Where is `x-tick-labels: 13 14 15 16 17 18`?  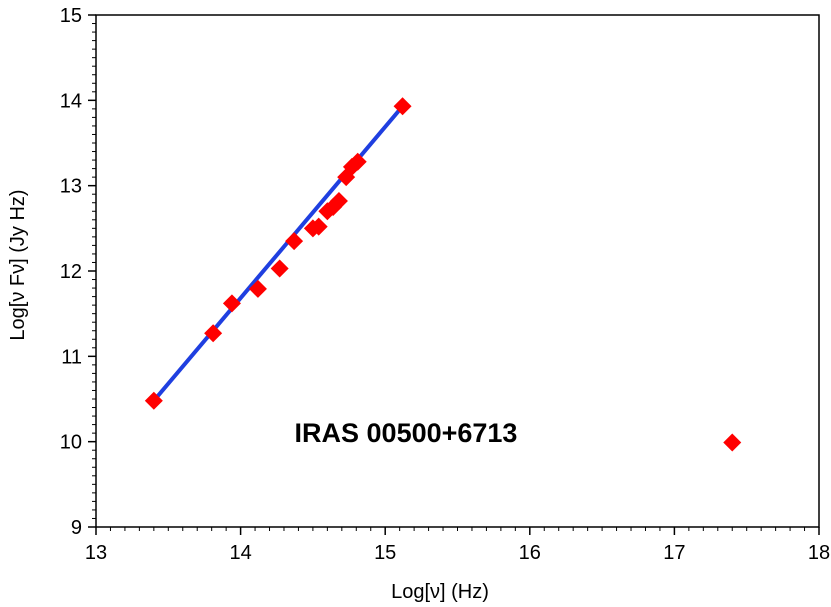
x-tick-labels: 13 14 15 16 17 18 is located at coordinates (457, 553).